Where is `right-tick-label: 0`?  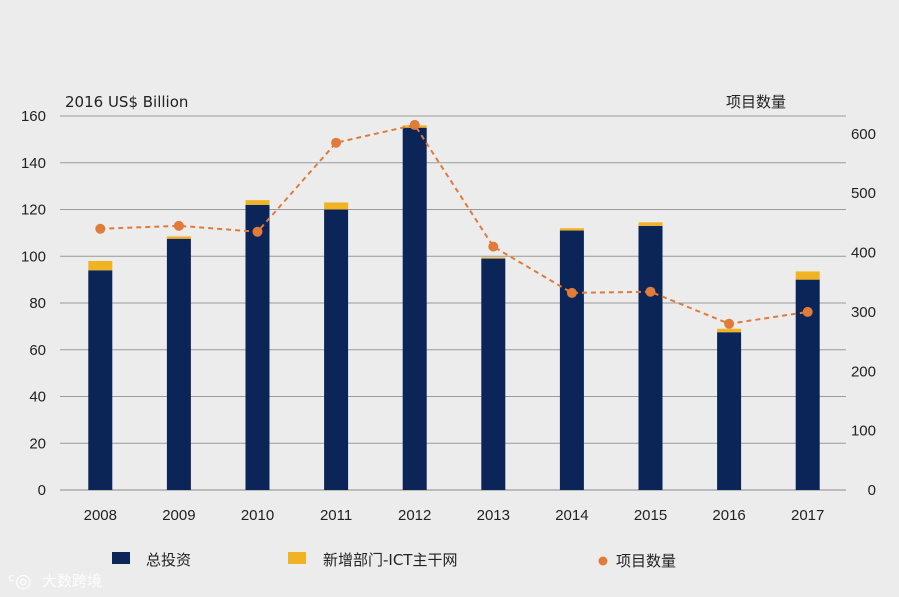 right-tick-label: 0 is located at coordinates (872, 490).